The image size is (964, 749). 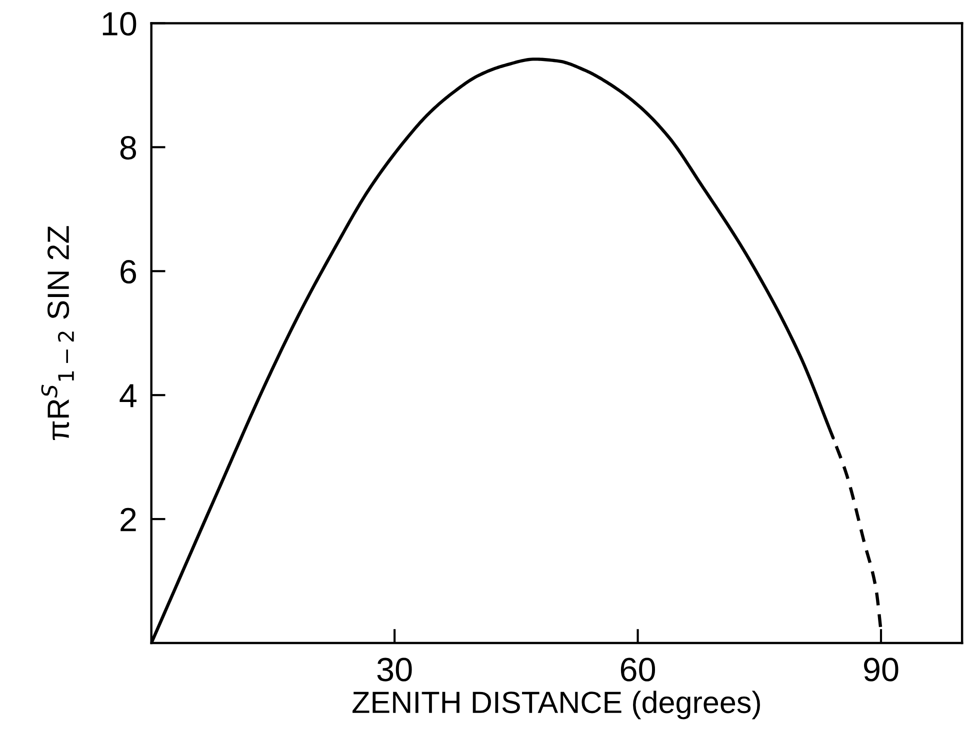 What do you see at coordinates (394, 670) in the screenshot?
I see `x-tick-label: 30` at bounding box center [394, 670].